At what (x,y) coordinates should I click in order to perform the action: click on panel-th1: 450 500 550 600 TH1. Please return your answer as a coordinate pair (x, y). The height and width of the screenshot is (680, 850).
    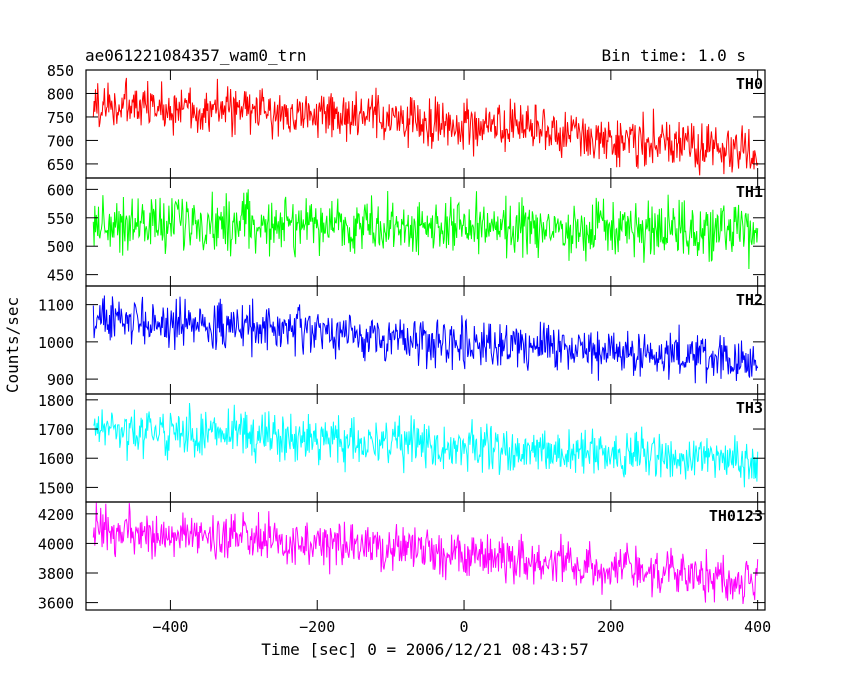
    Looking at the image, I should click on (406, 232).